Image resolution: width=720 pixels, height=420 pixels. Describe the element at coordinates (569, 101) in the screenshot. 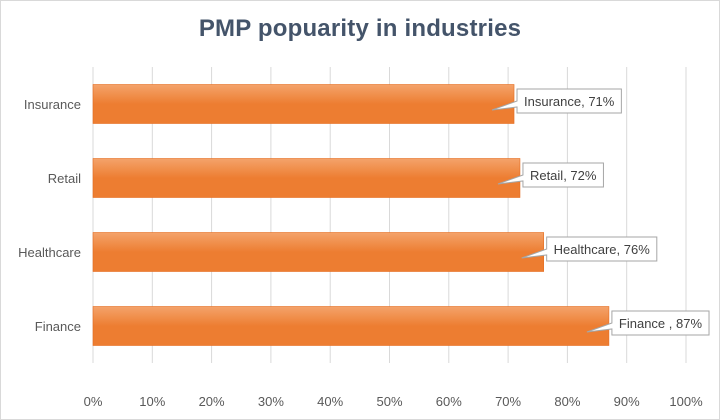

I see `data-label-text: Insurance, 71%` at that location.